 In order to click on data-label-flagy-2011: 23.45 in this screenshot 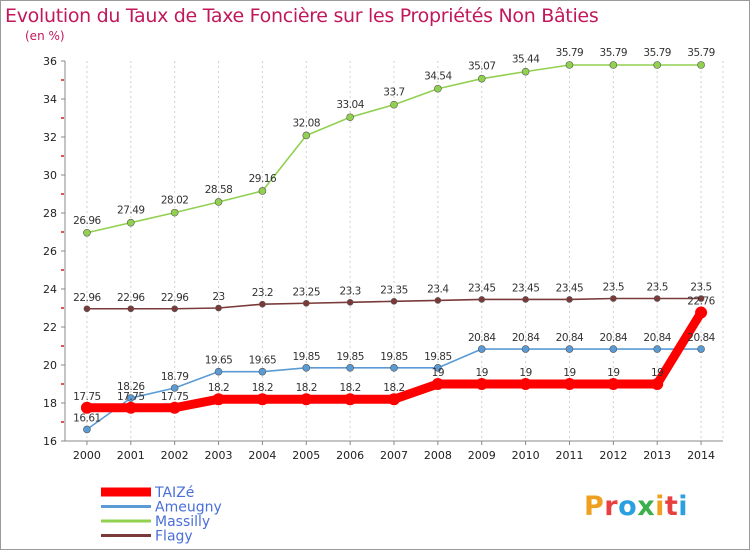, I will do `click(570, 288)`.